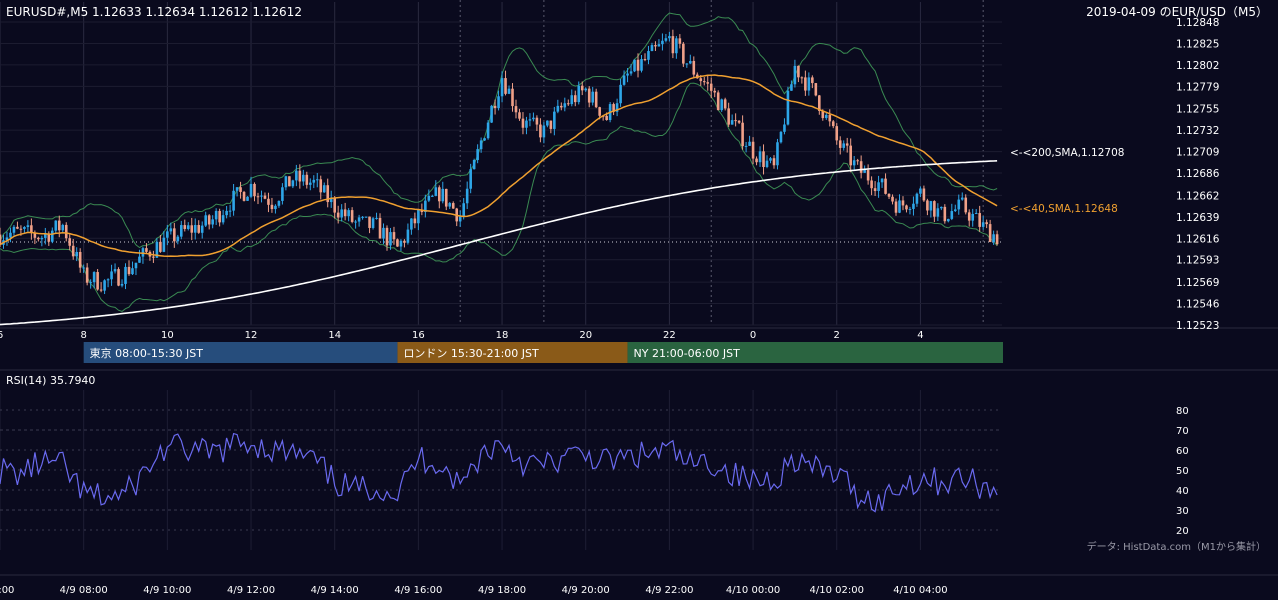 The height and width of the screenshot is (600, 1278). Describe the element at coordinates (84, 590) in the screenshot. I see `rsi-x-tick-label: 4/9 08:00` at that location.